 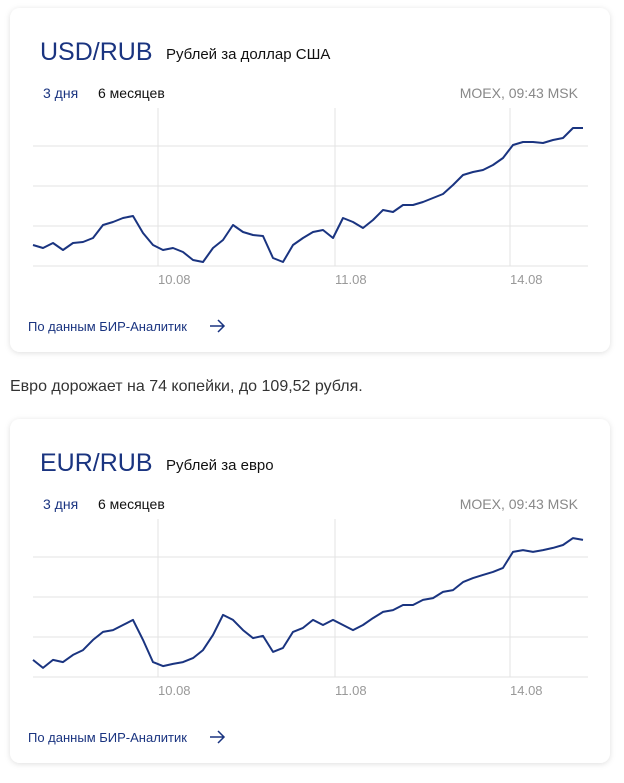 What do you see at coordinates (248, 54) in the screenshot?
I see `card-subtitle: Рублей за доллар США` at bounding box center [248, 54].